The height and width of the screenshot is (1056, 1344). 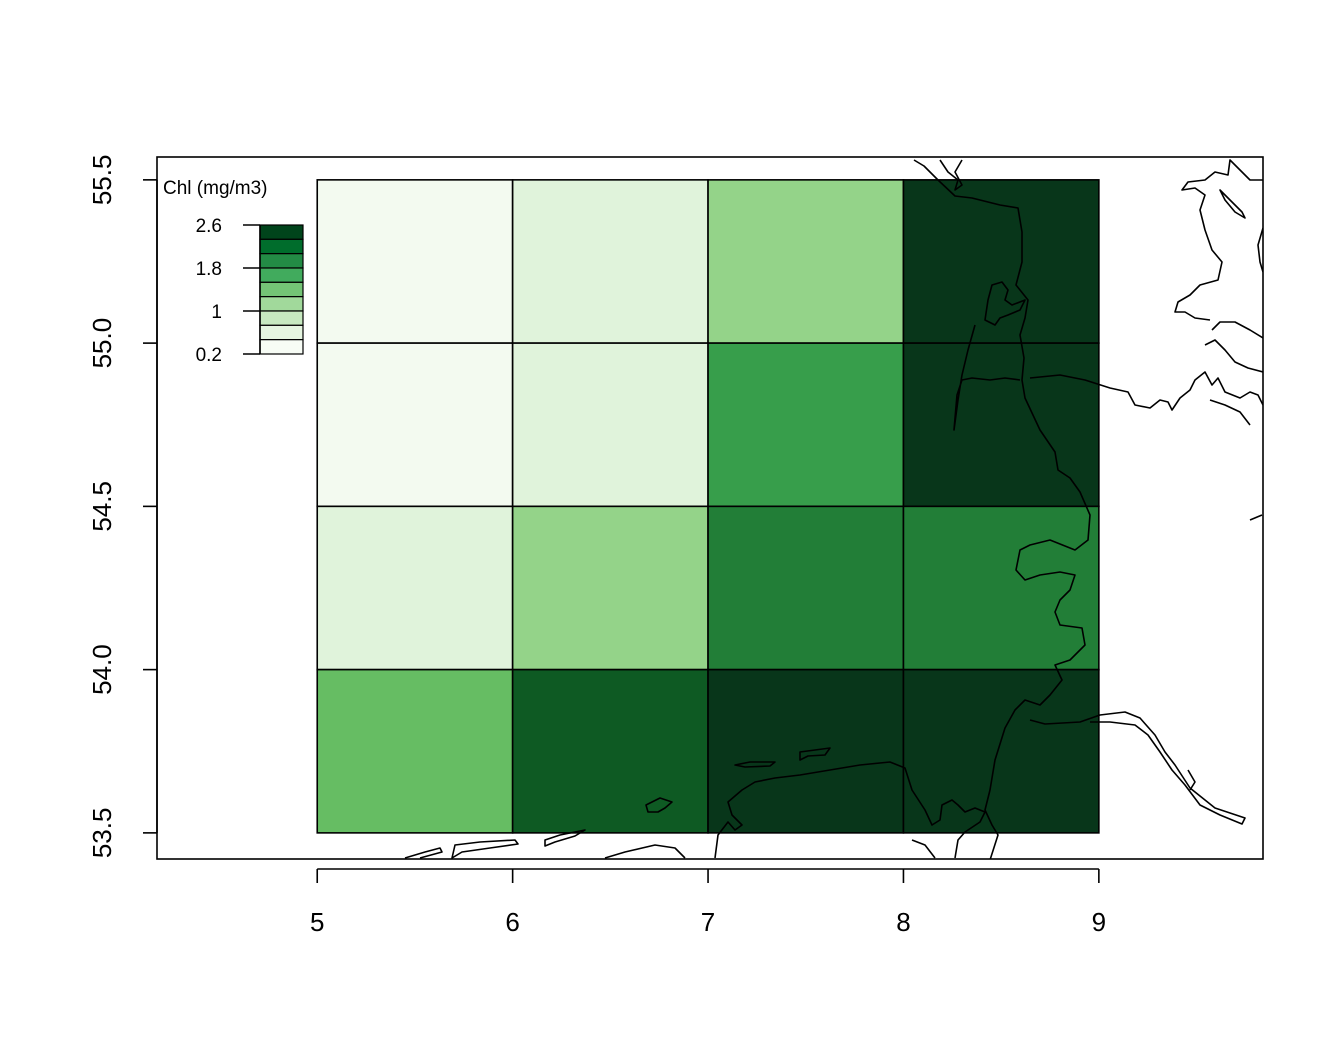 What do you see at coordinates (102, 669) in the screenshot?
I see `y-tick-label: 54.0` at bounding box center [102, 669].